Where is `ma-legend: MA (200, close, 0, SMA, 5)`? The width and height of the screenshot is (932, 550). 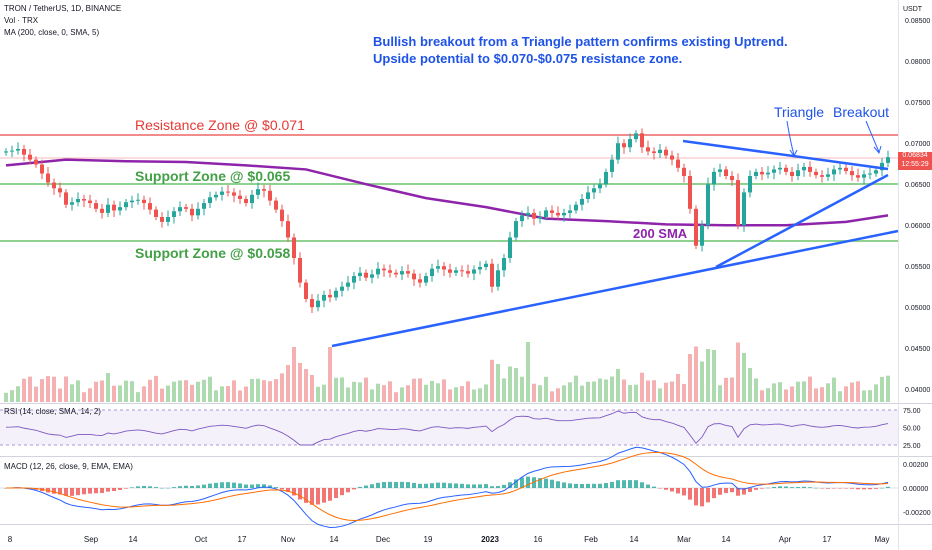
ma-legend: MA (200, close, 0, SMA, 5) is located at coordinates (52, 32).